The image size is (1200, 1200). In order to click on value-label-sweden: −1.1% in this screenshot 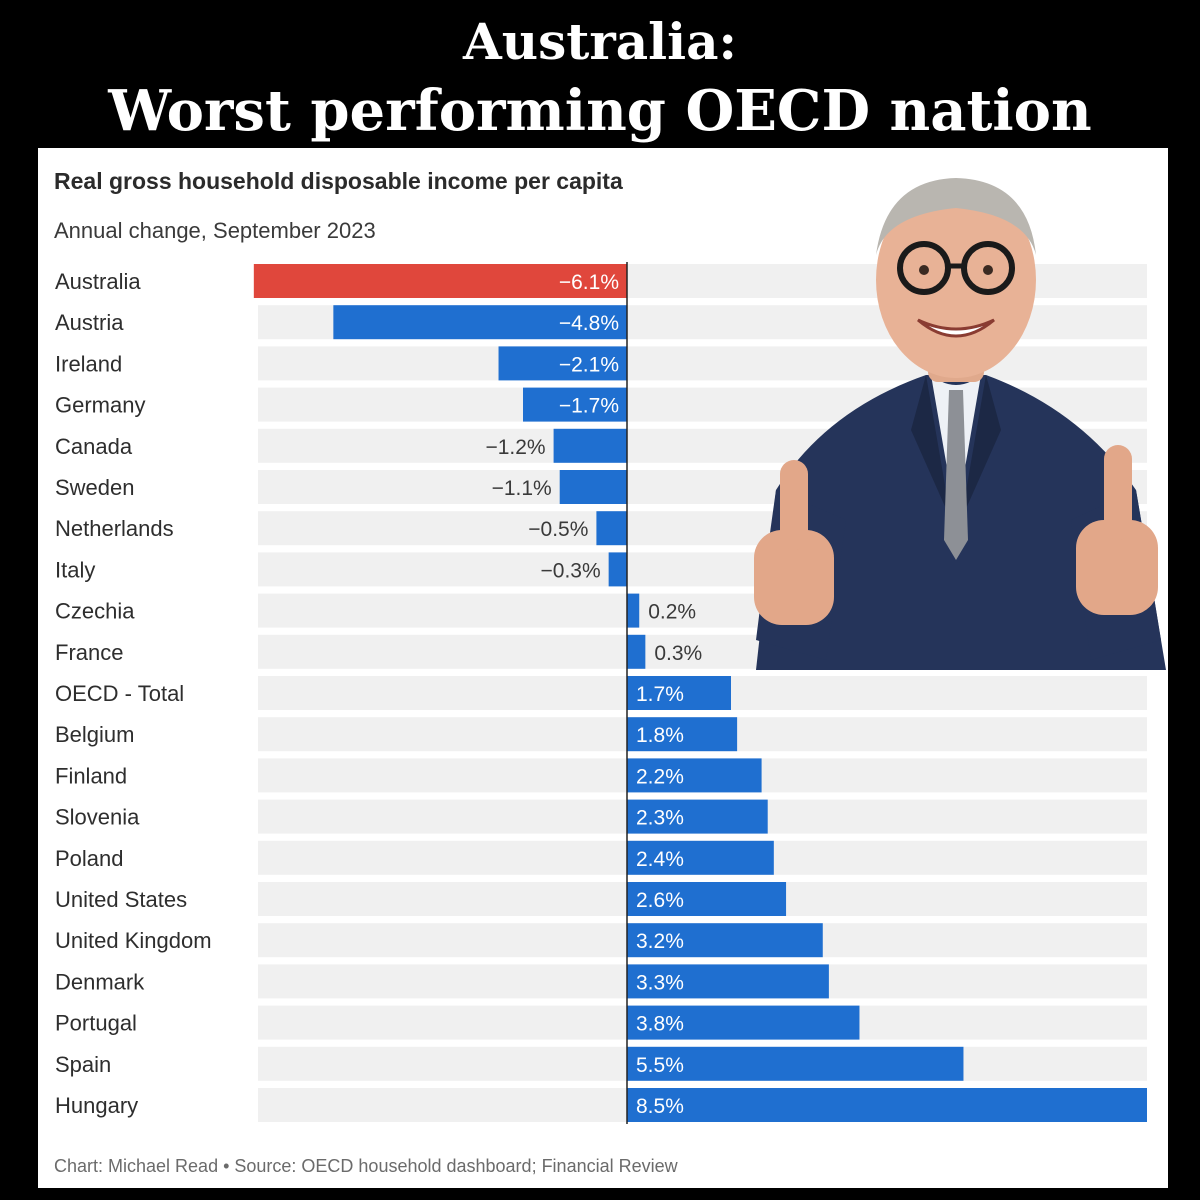, I will do `click(522, 488)`.